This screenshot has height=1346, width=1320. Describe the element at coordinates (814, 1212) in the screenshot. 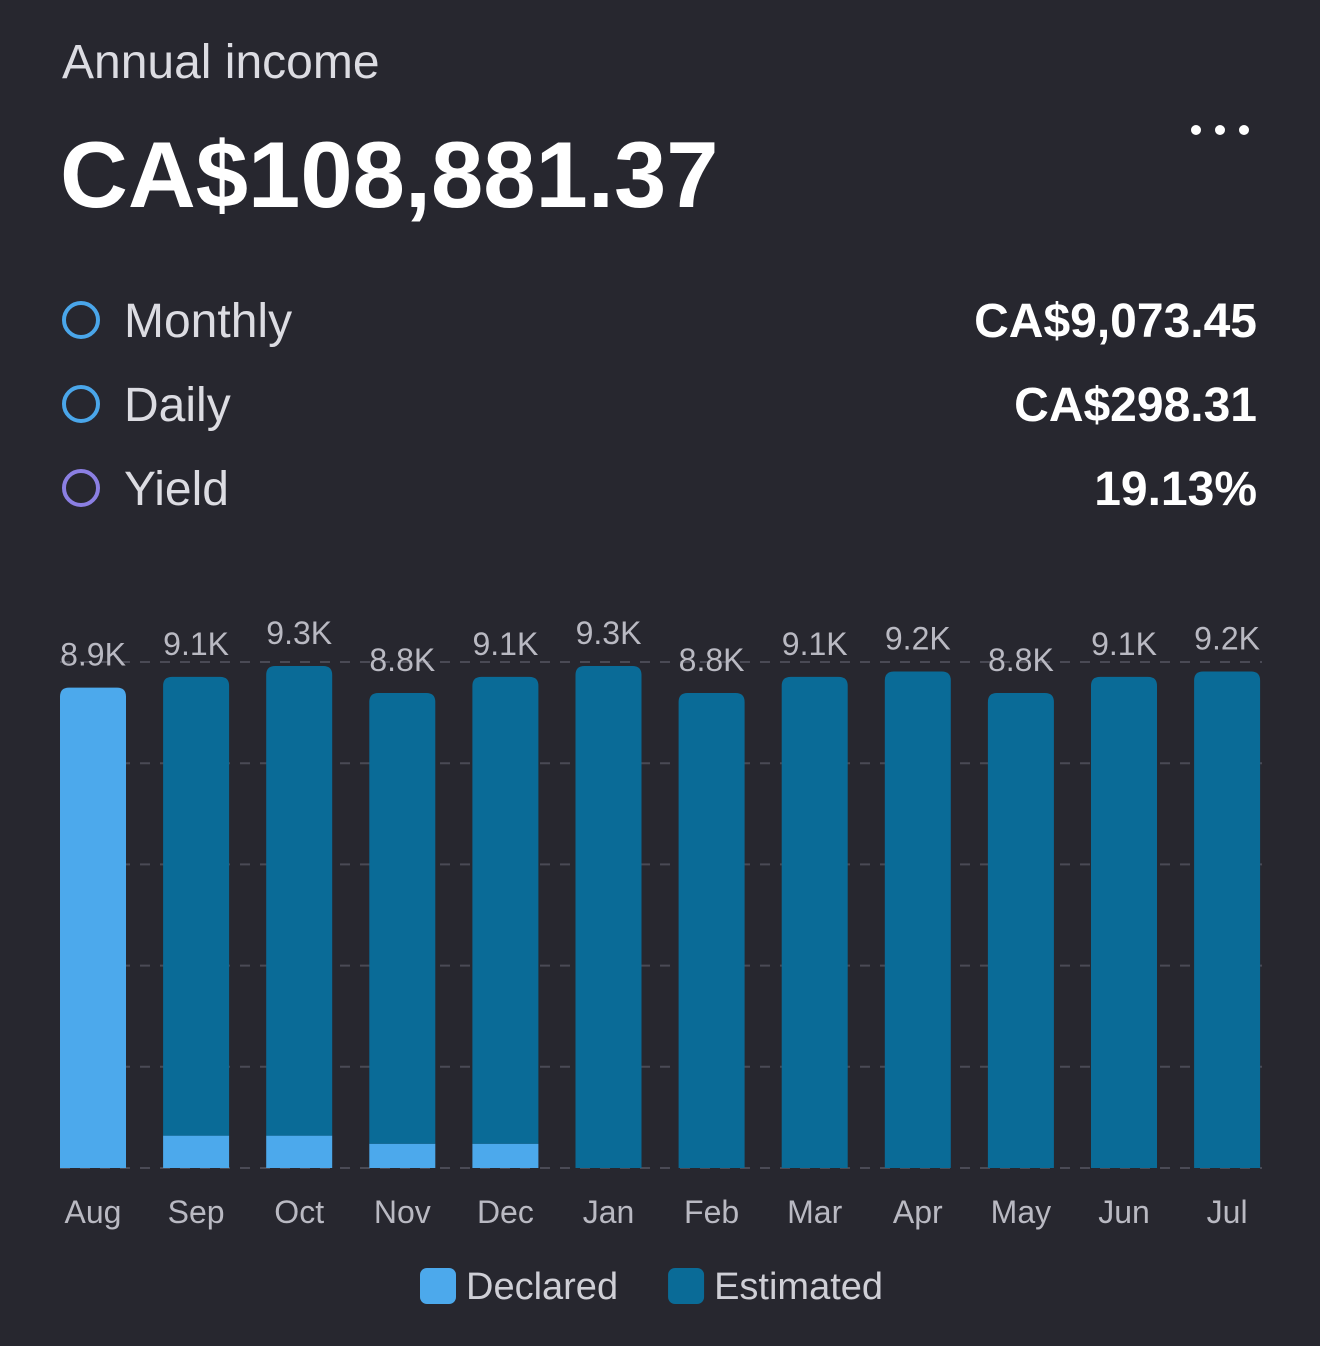

I see `x-tick-label: Mar` at that location.